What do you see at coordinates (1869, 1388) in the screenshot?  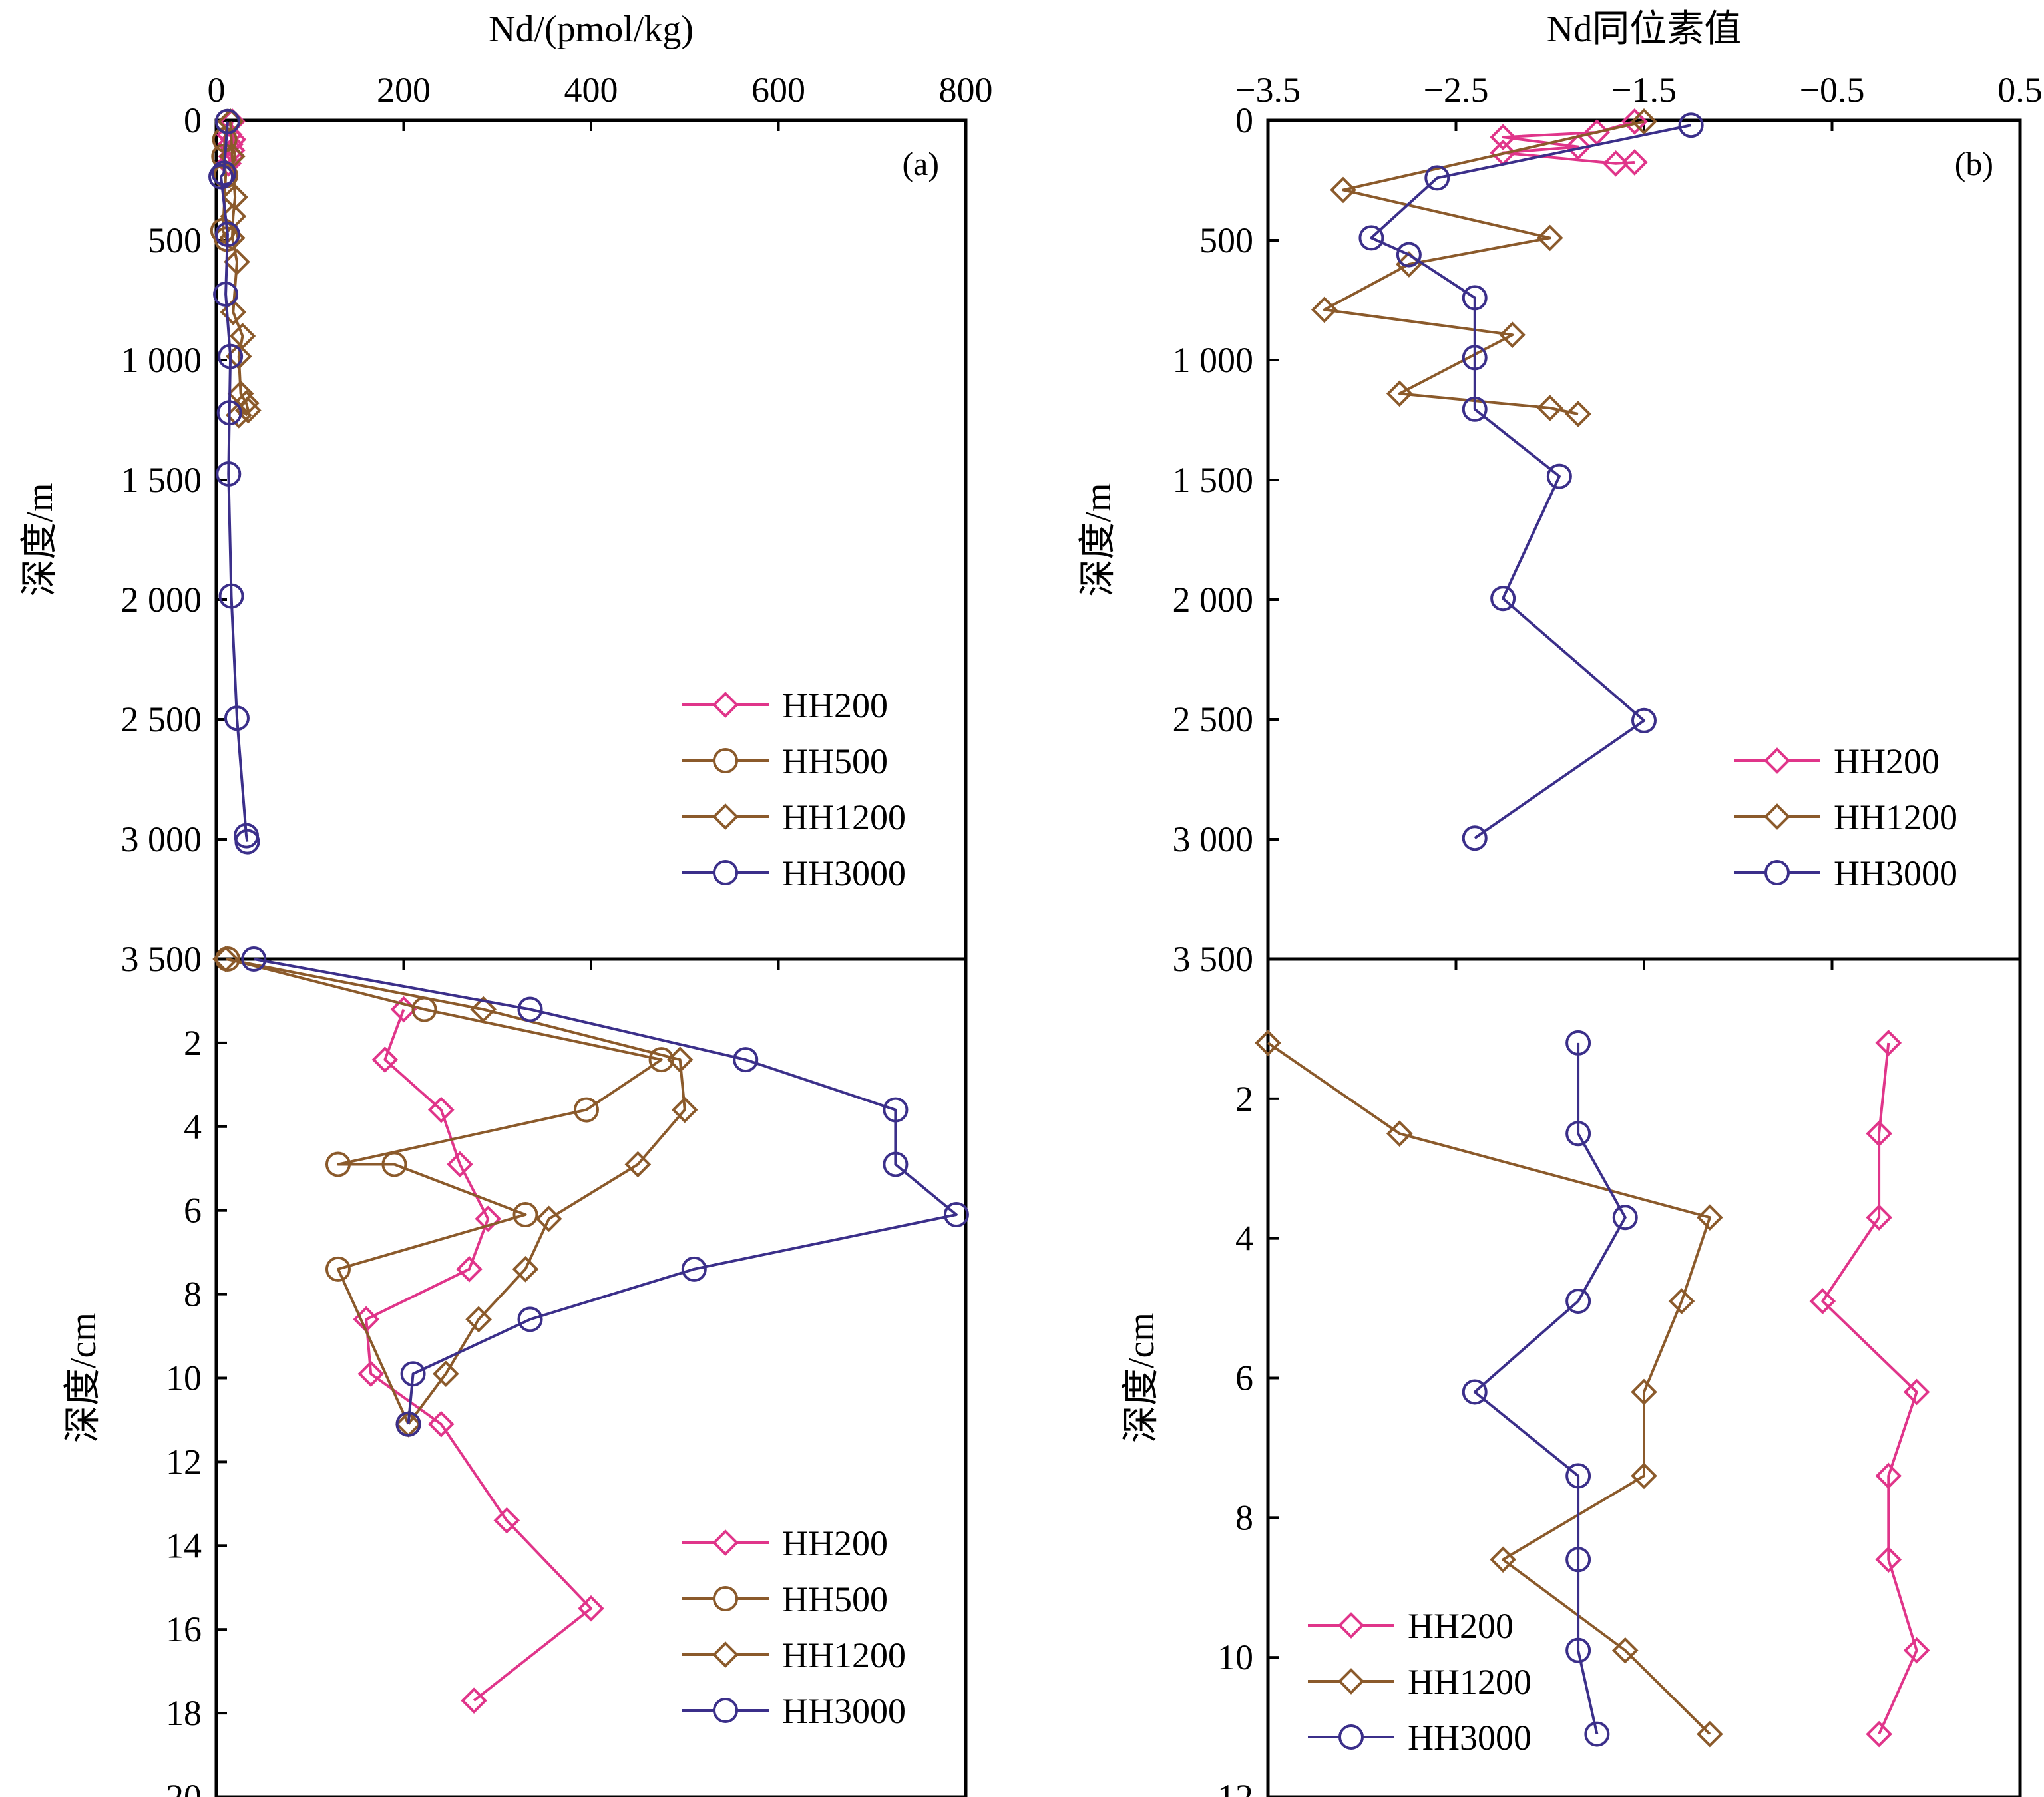 I see `series-line-hh200` at bounding box center [1869, 1388].